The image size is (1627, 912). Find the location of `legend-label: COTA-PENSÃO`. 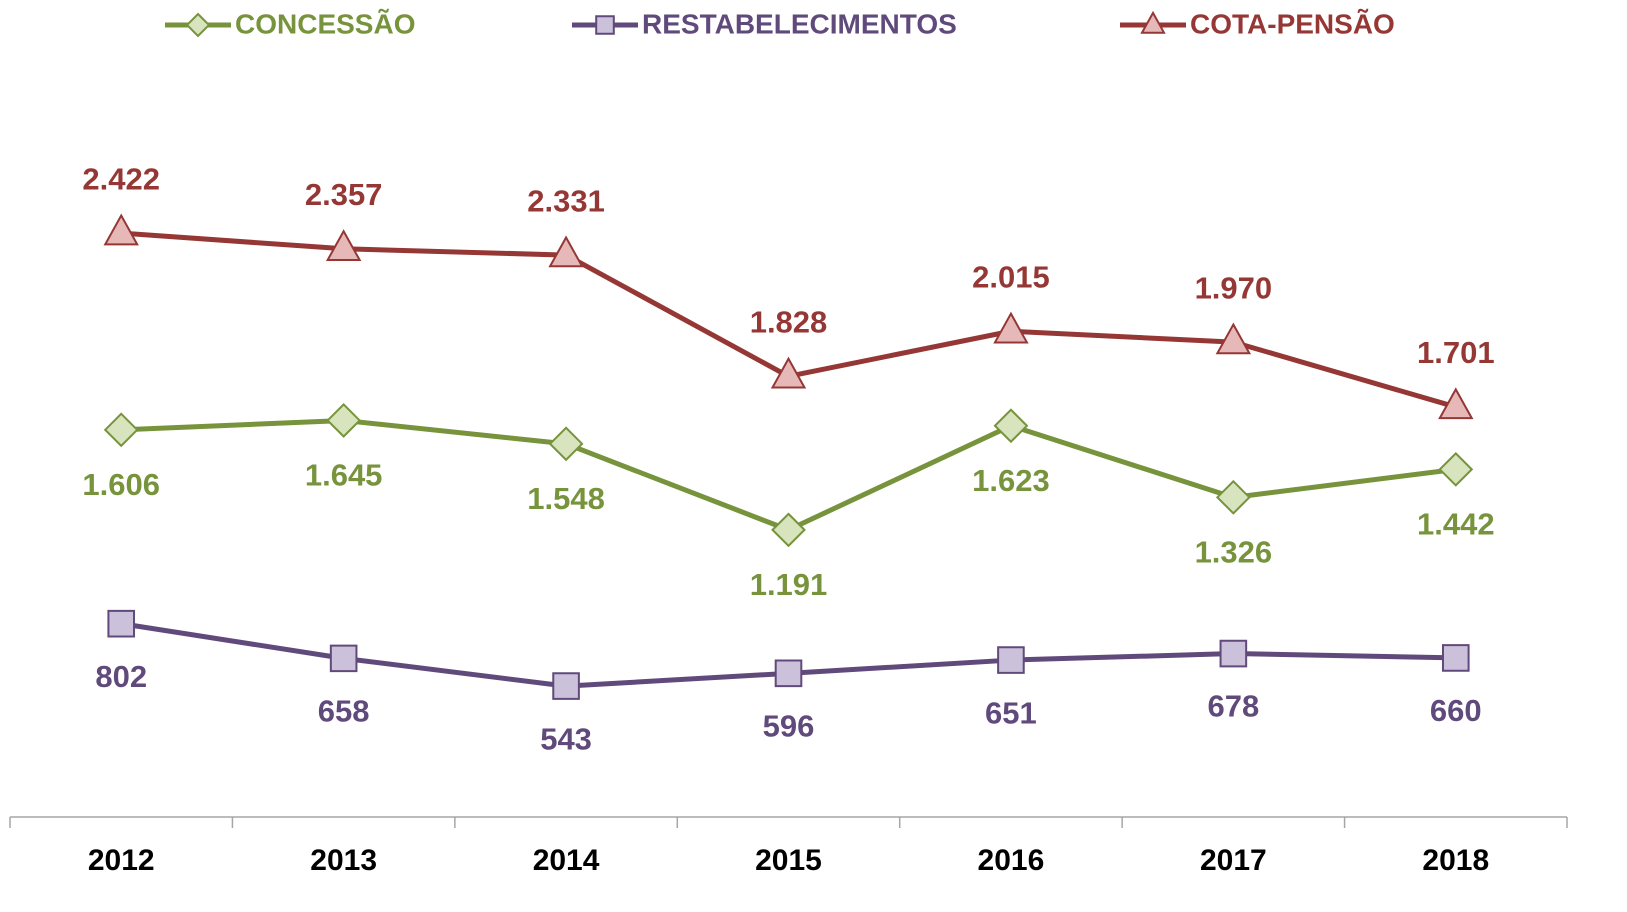

legend-label: COTA-PENSÃO is located at coordinates (1292, 23).